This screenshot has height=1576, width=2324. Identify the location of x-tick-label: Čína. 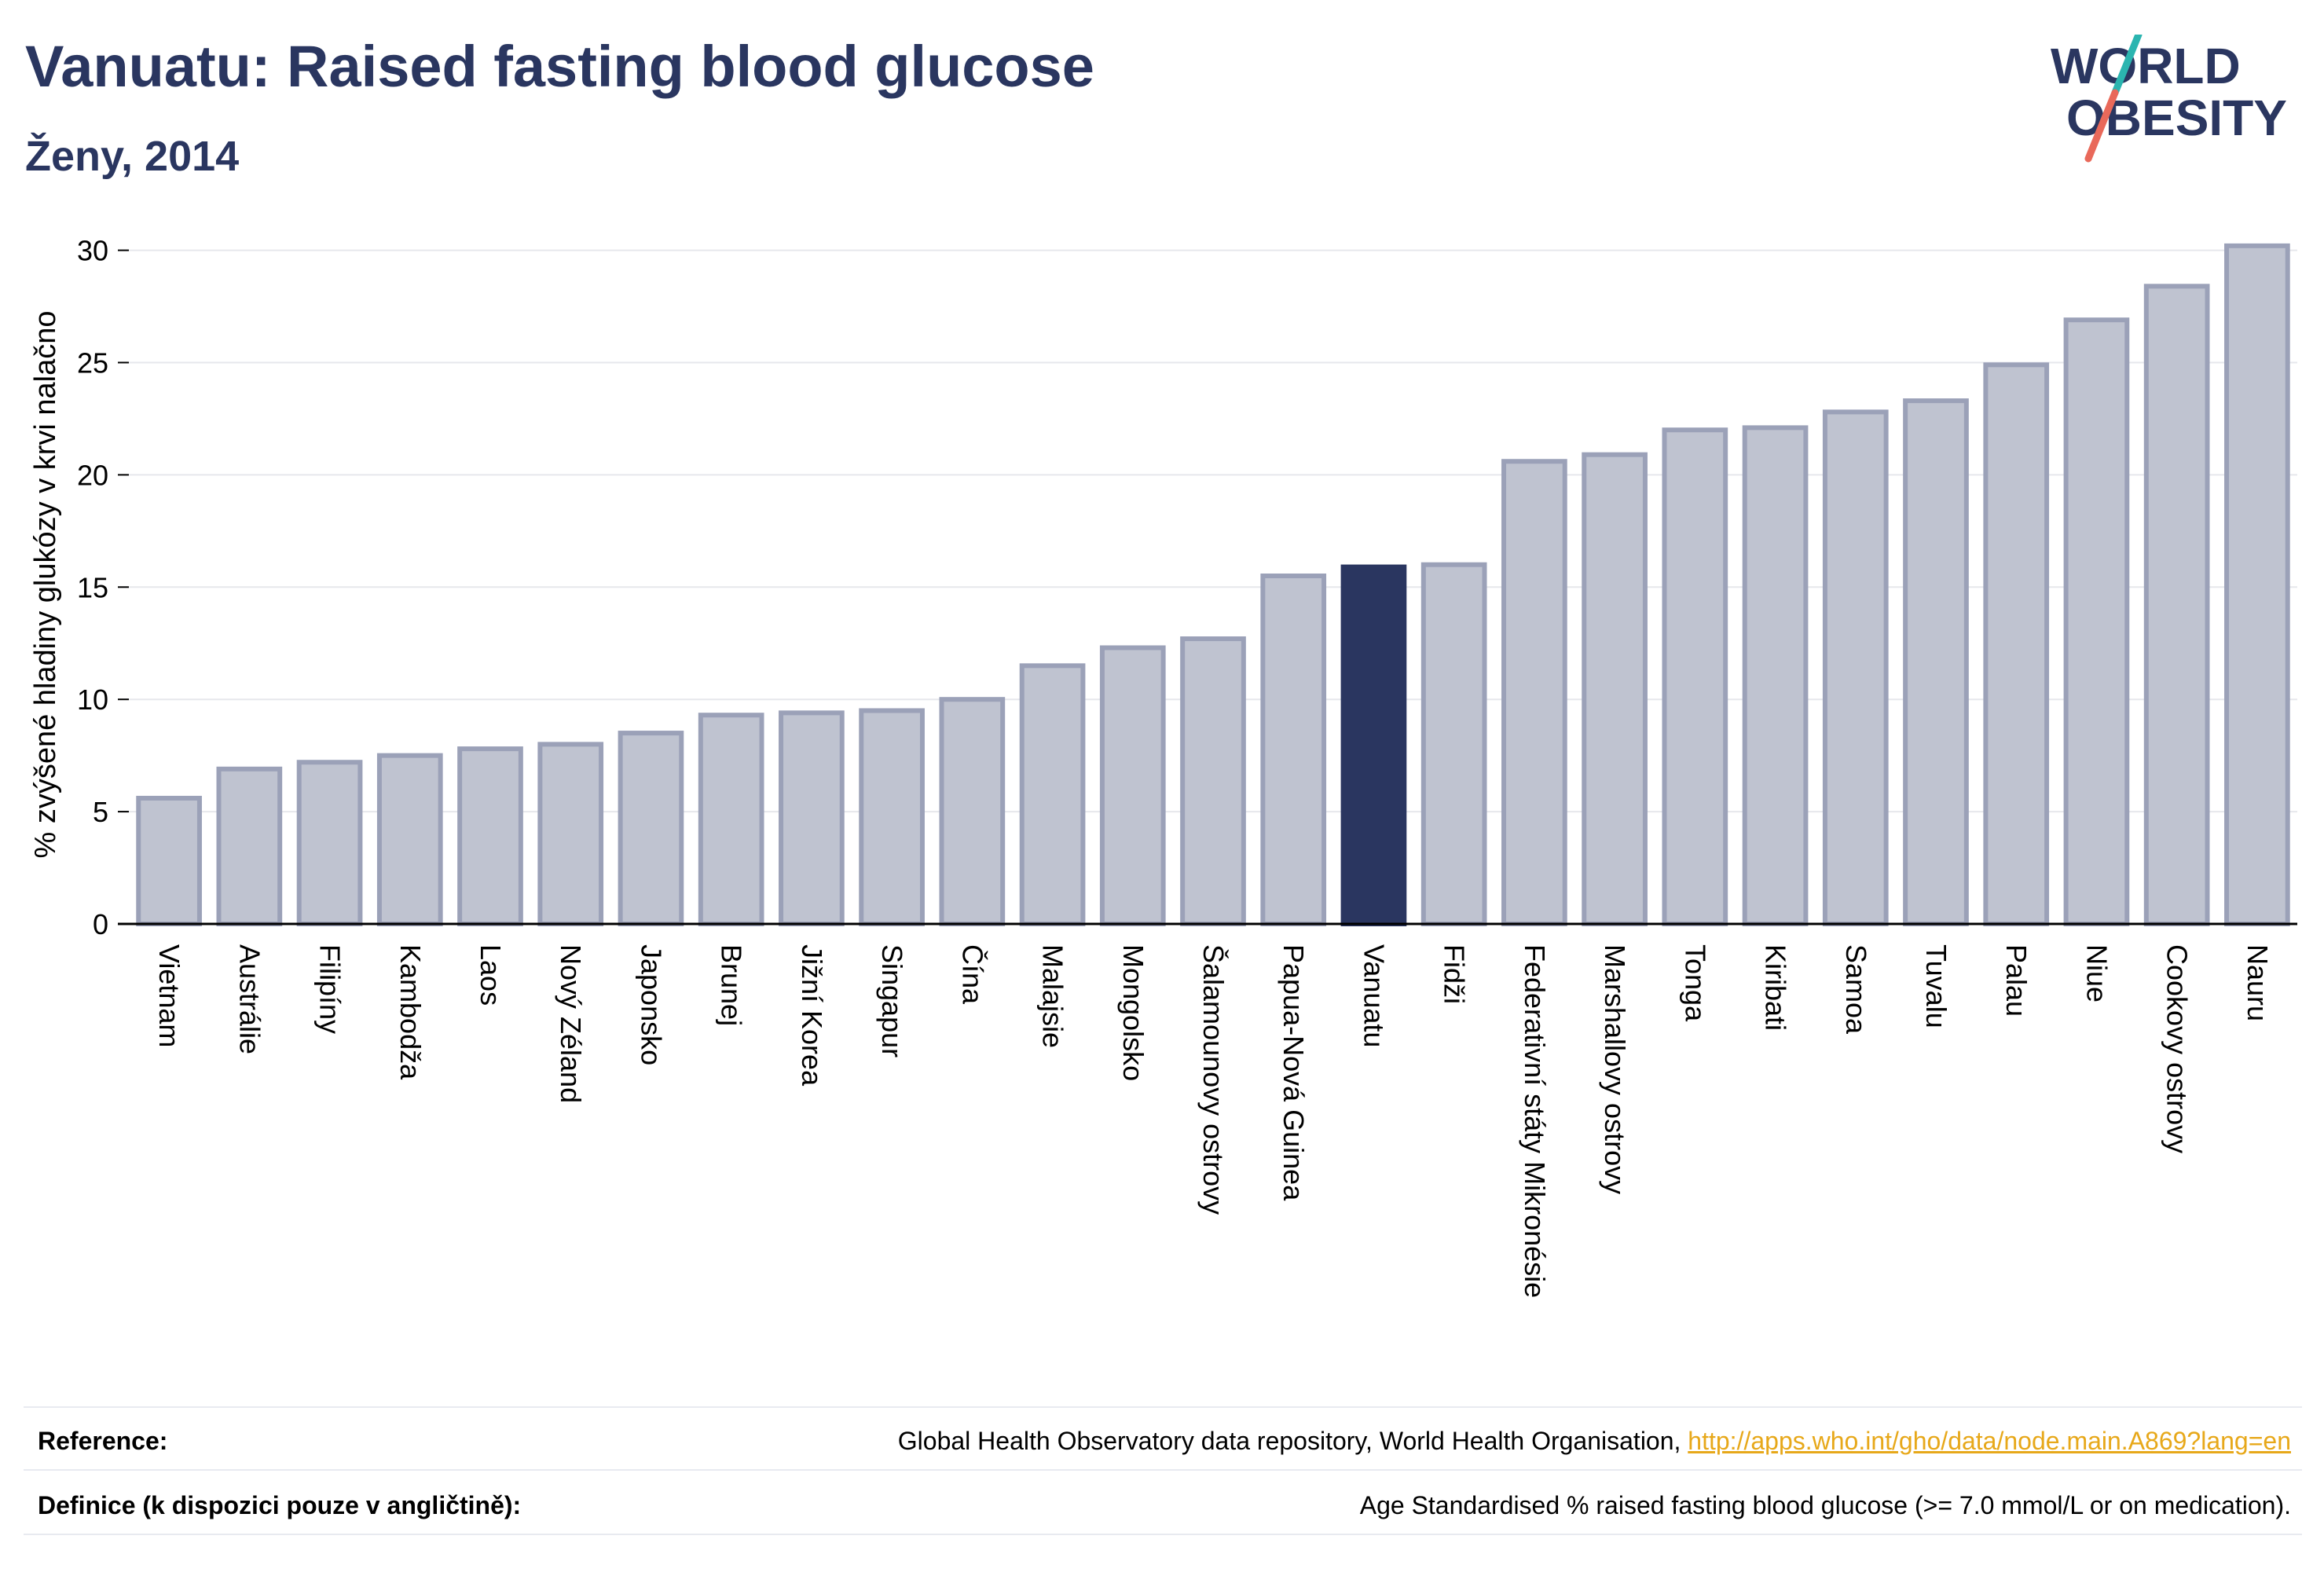
(972, 974).